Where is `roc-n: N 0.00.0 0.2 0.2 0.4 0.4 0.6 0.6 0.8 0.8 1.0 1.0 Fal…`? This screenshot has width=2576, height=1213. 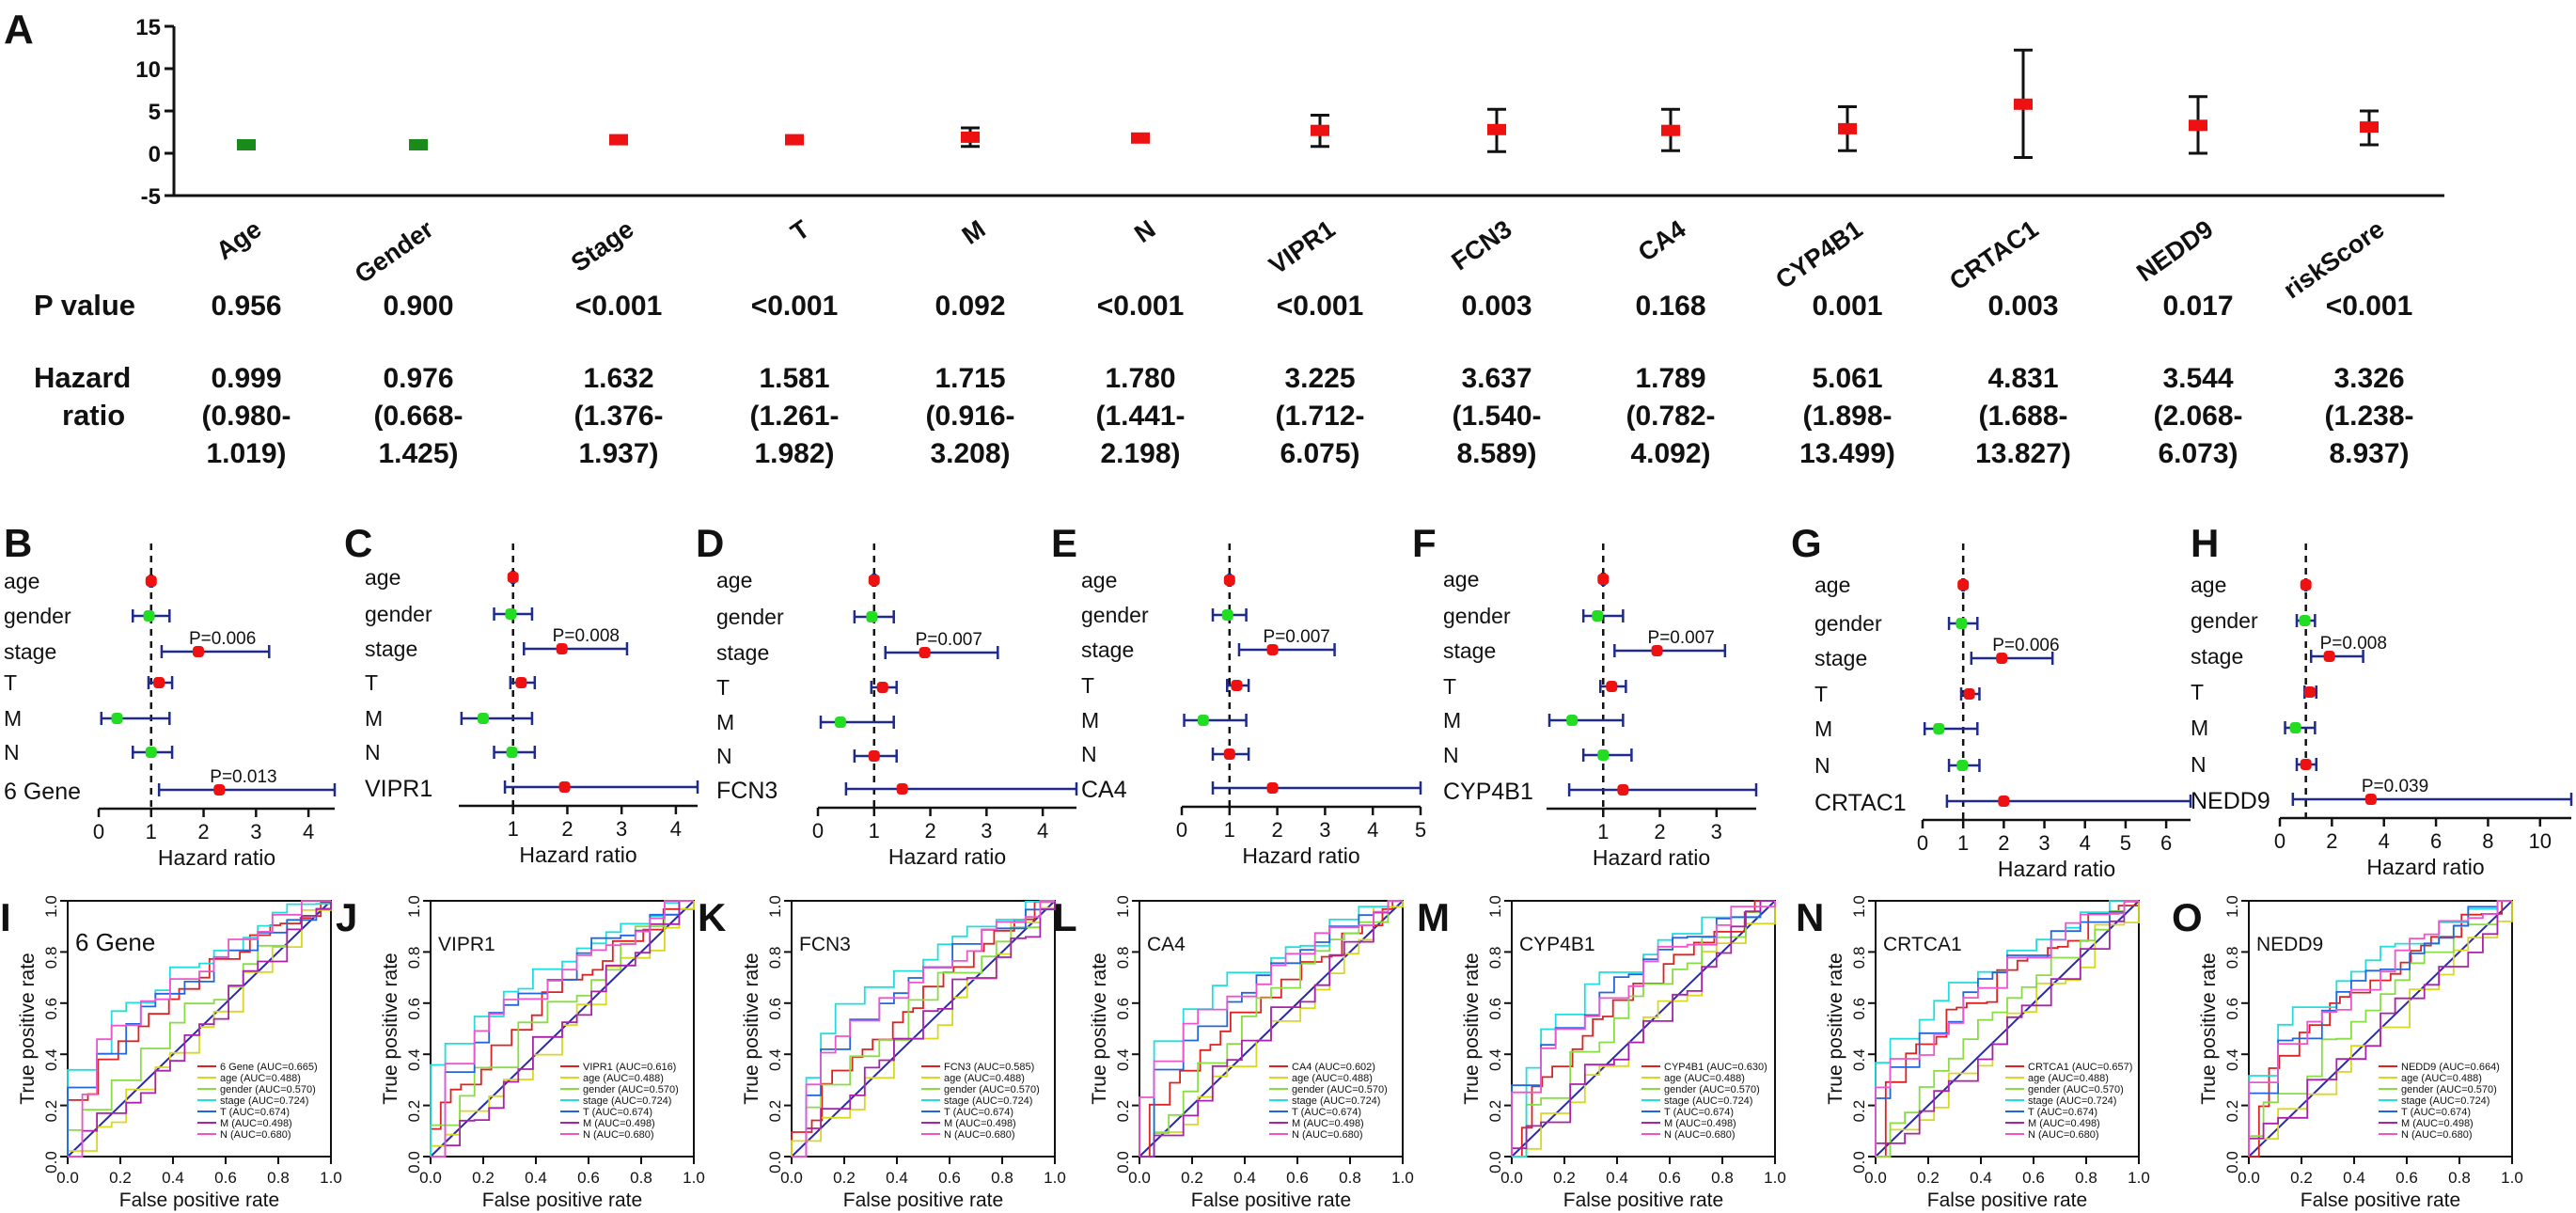
roc-n: N 0.00.0 0.2 0.2 0.4 0.4 0.6 0.6 0.8 0.8 1.0 1.0 Fal… is located at coordinates (1973, 1053).